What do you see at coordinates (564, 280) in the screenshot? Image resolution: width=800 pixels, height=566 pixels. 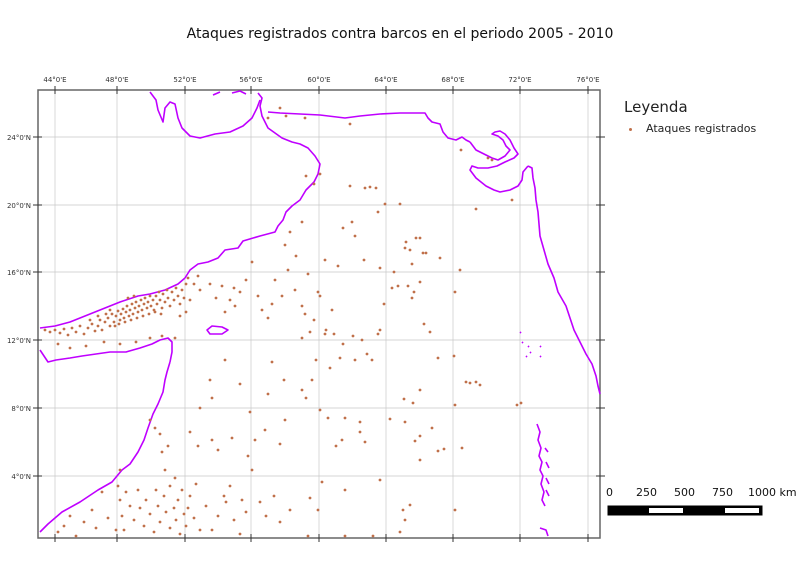 I see `coastline-india-west` at bounding box center [564, 280].